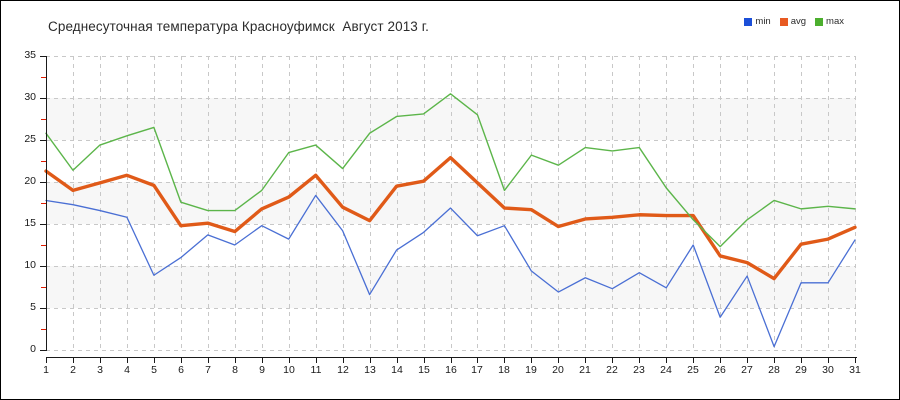  What do you see at coordinates (783, 21) in the screenshot?
I see `legend-swatch-avg` at bounding box center [783, 21].